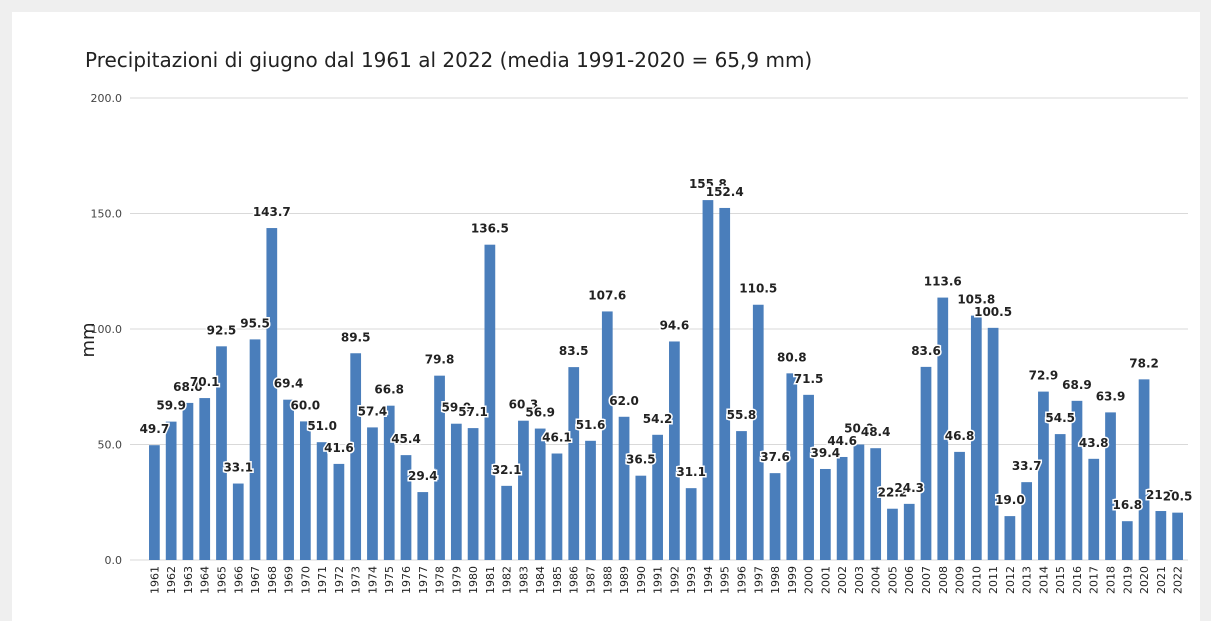 This screenshot has width=1211, height=621. I want to click on data-label: 68.9, so click(1077, 385).